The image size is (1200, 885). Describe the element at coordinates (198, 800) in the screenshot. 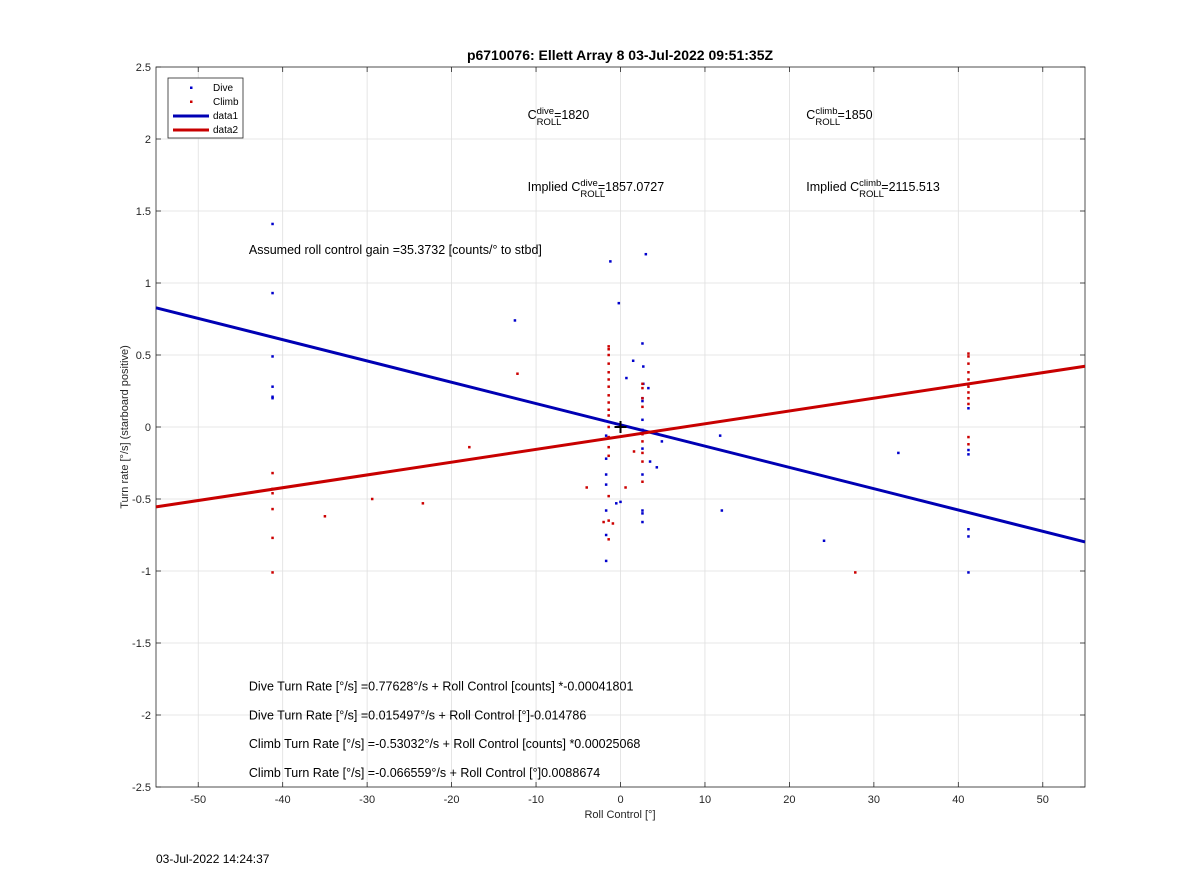

I see `x-tick-label: -50` at that location.